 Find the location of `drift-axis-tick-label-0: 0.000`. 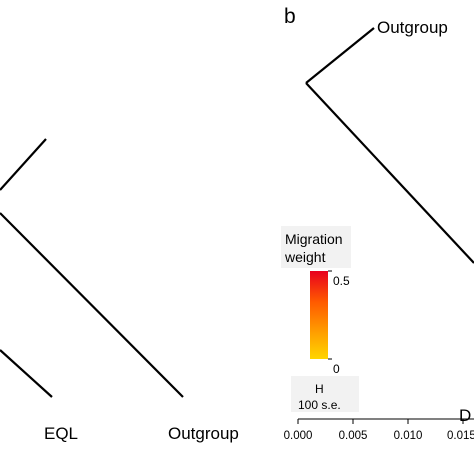

drift-axis-tick-label-0: 0.000 is located at coordinates (298, 436).